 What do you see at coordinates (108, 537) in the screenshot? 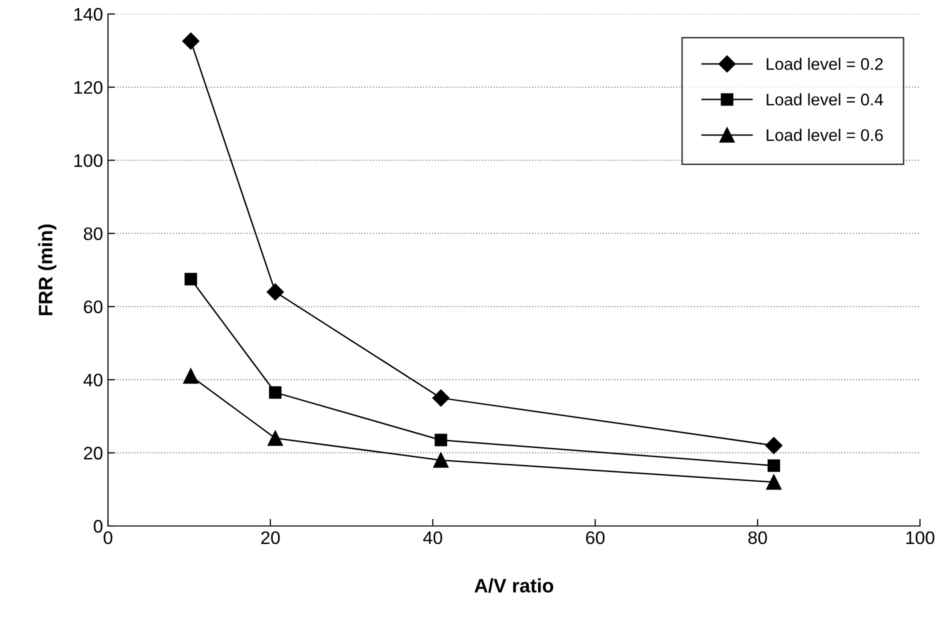
I see `x-tick-label: 0` at bounding box center [108, 537].